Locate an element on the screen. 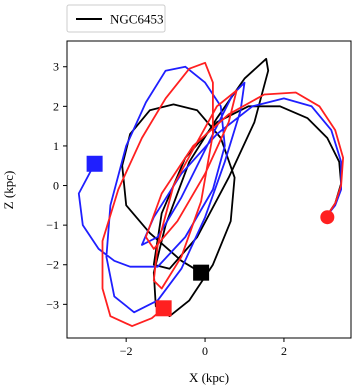 The width and height of the screenshot is (353, 389). y-tick-label: −1 is located at coordinates (52, 225).